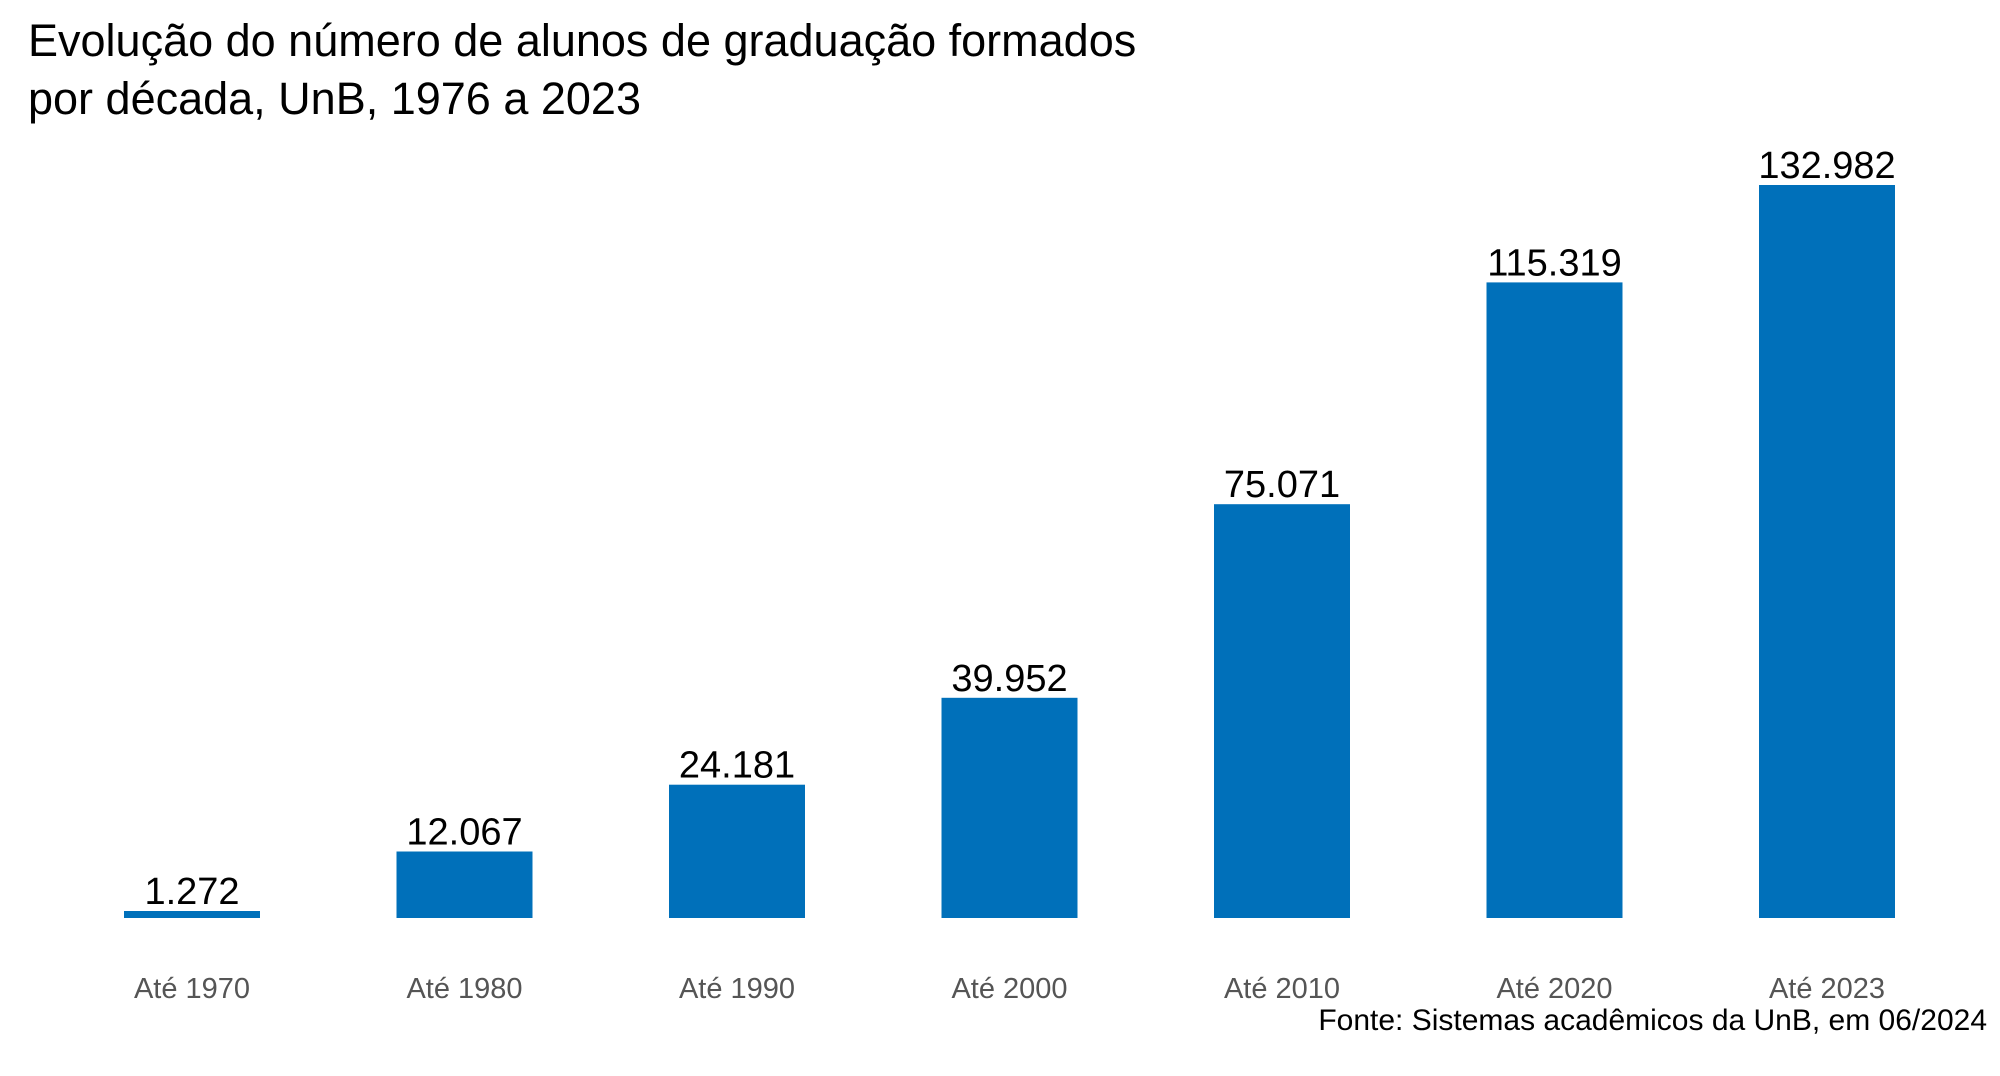 This screenshot has width=2000, height=1076. Describe the element at coordinates (1554, 263) in the screenshot. I see `value-label: 115.319` at that location.